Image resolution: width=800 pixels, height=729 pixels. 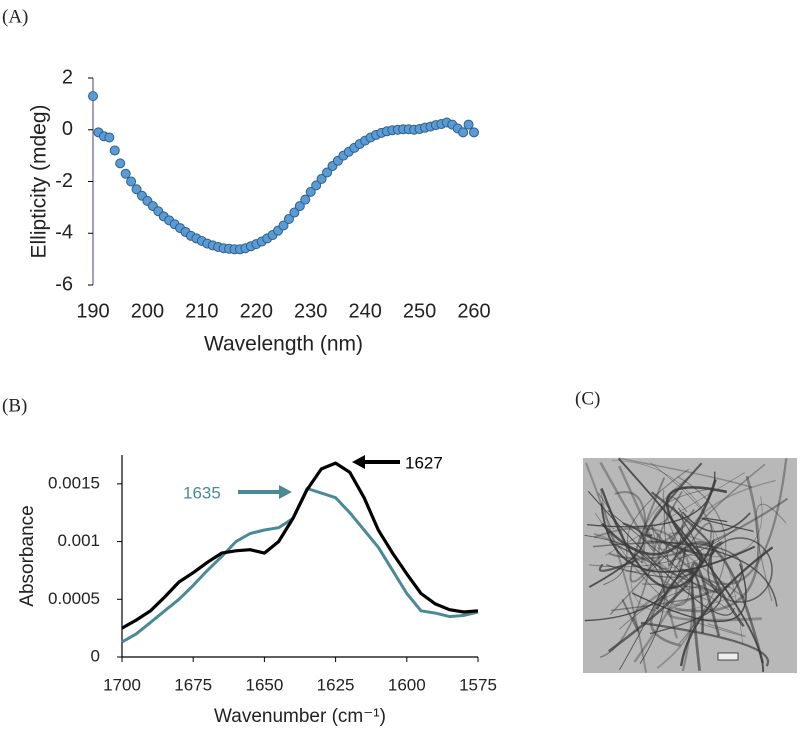 What do you see at coordinates (74, 482) in the screenshot?
I see `y-tick-label: 0.0015` at bounding box center [74, 482].